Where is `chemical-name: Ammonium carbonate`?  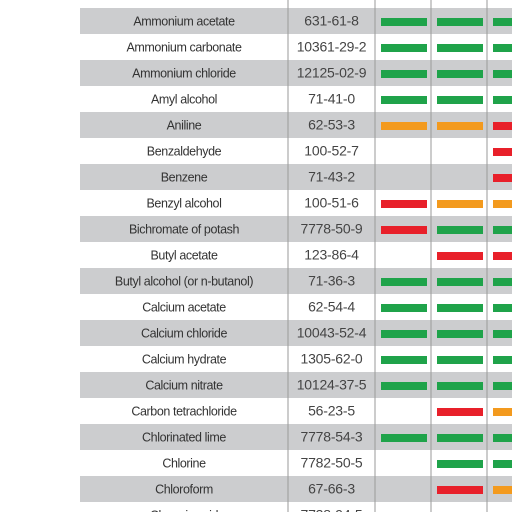
chemical-name: Ammonium carbonate is located at coordinates (184, 47).